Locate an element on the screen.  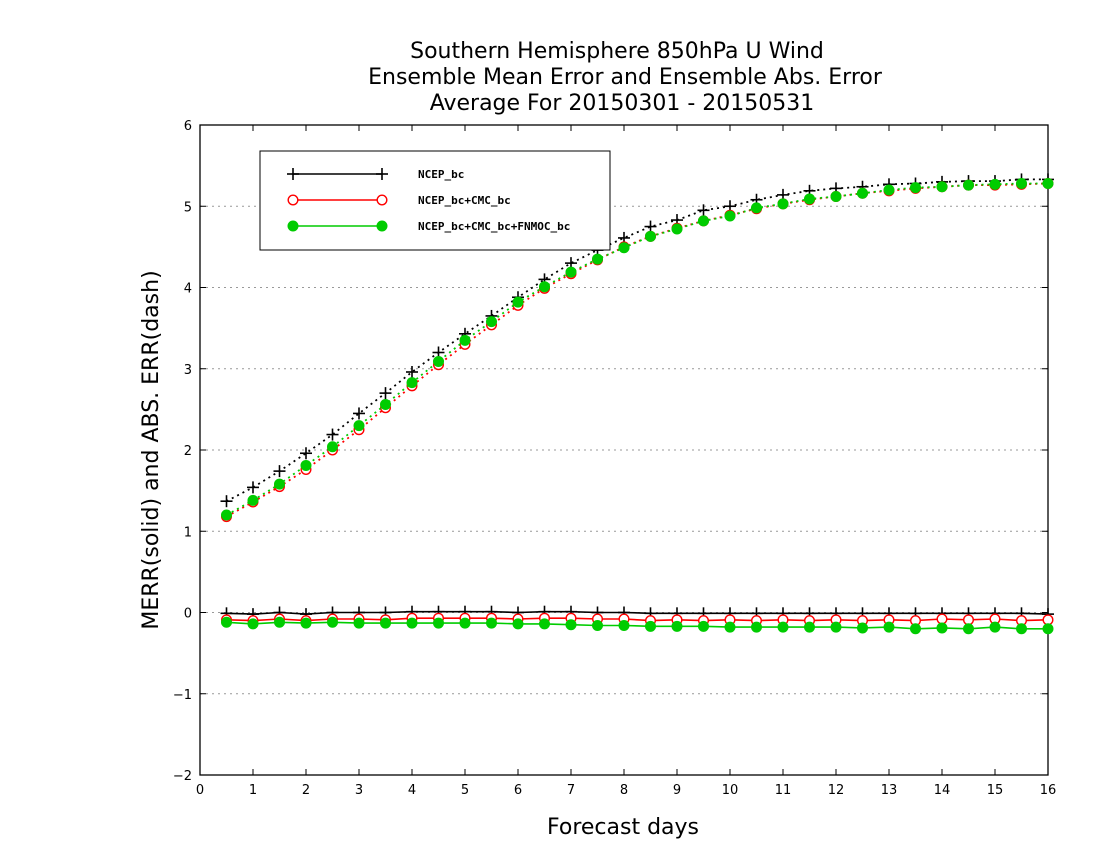
y-tick-labels: −2 −1 0 1 2 3 4 5 6 is located at coordinates (182, 451).